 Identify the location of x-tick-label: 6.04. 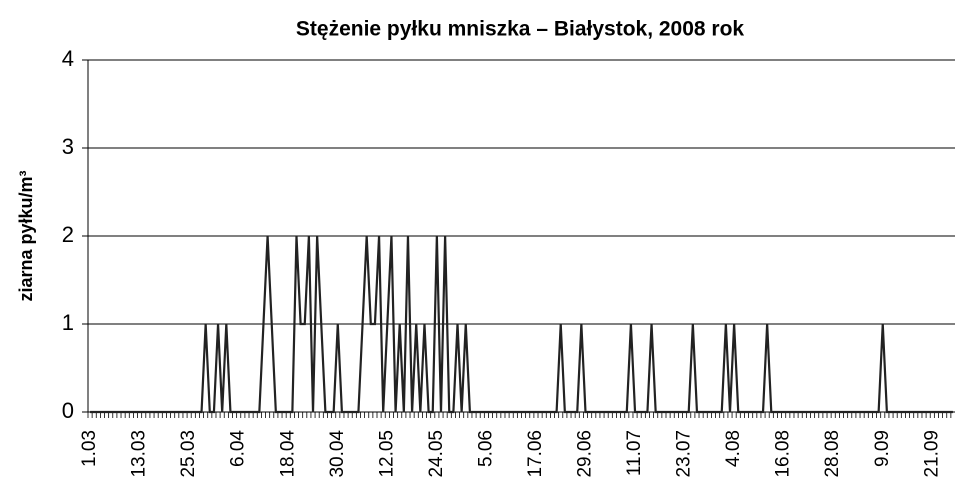
(238, 448).